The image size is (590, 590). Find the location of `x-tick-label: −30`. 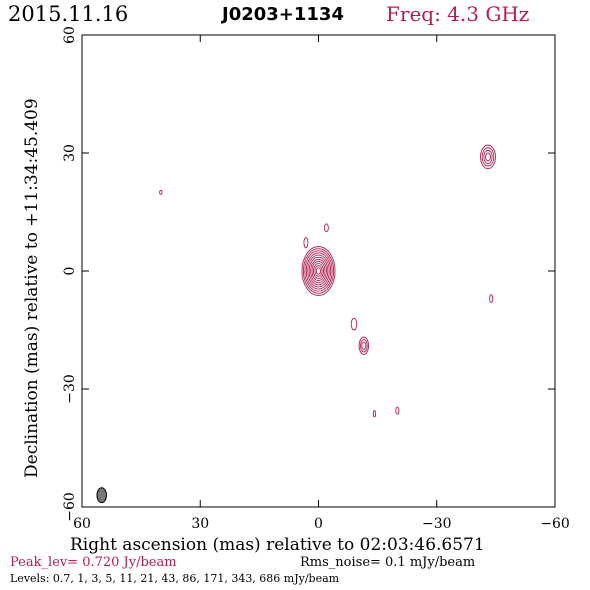

x-tick-label: −30 is located at coordinates (437, 524).